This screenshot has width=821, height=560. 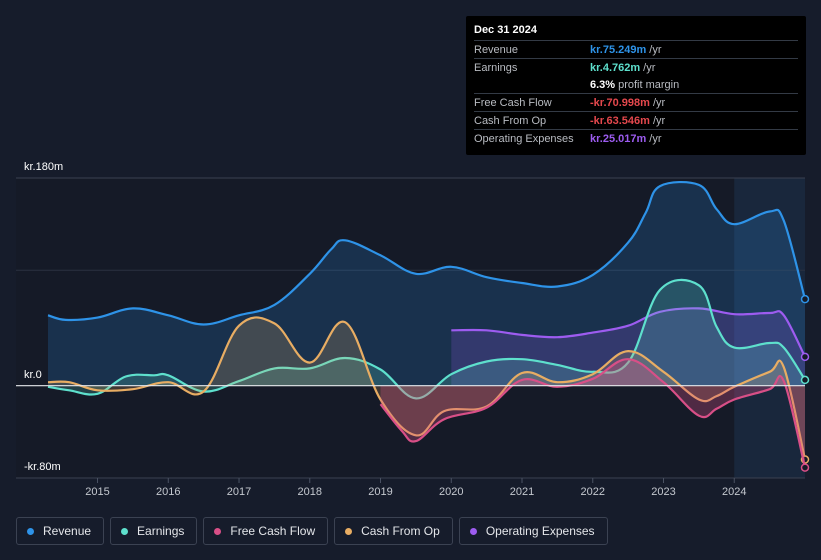 What do you see at coordinates (618, 138) in the screenshot?
I see `tooltip-value: kr.25.017m` at bounding box center [618, 138].